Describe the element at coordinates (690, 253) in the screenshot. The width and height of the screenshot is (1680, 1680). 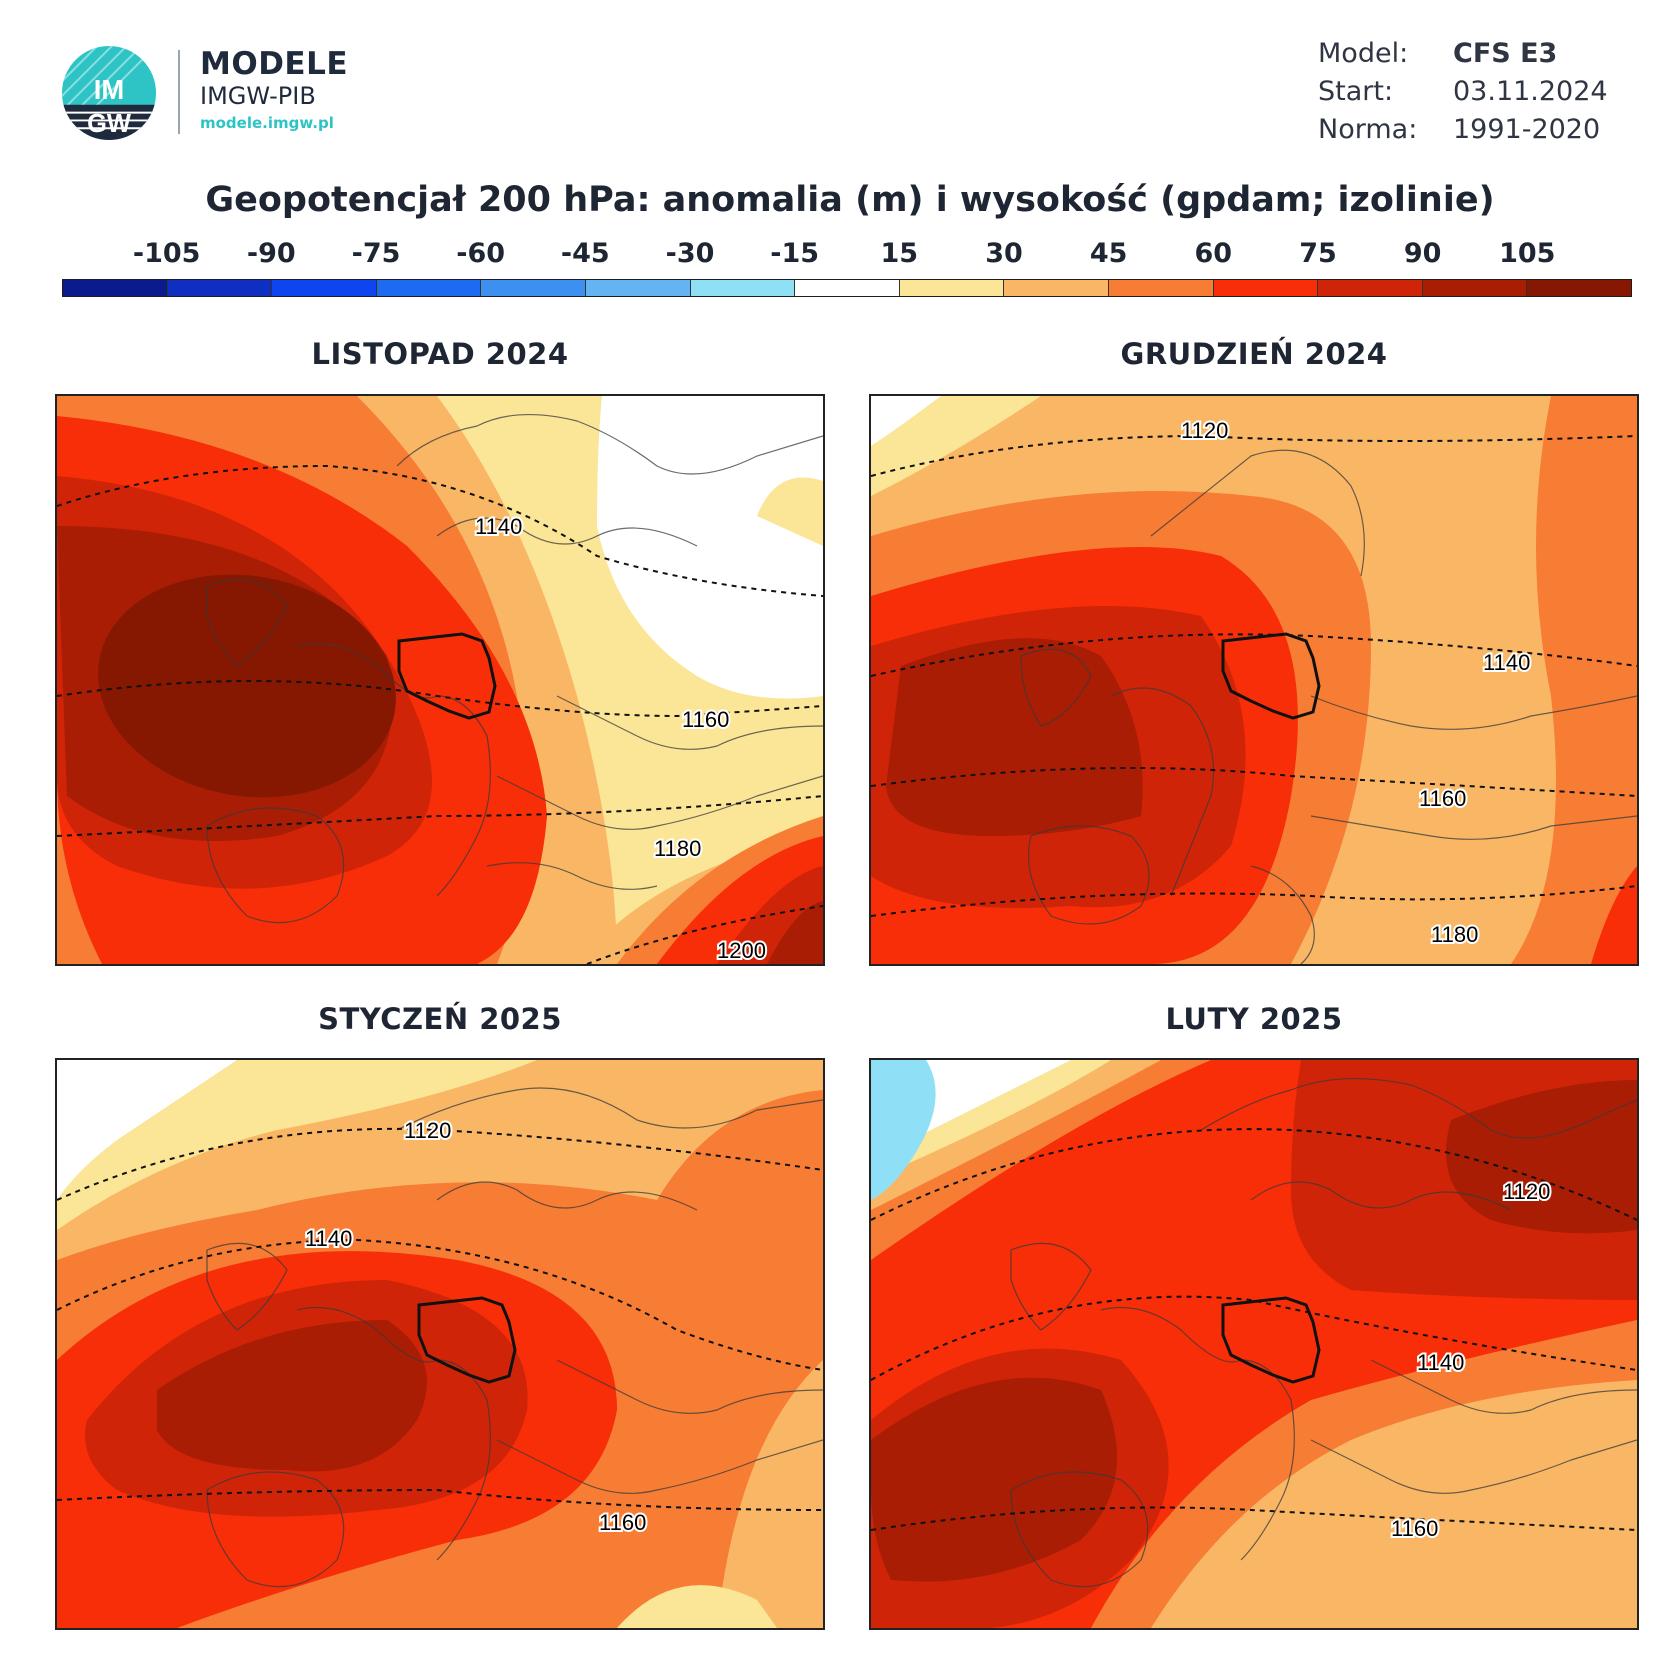
I see `colorbar-label: -30` at that location.